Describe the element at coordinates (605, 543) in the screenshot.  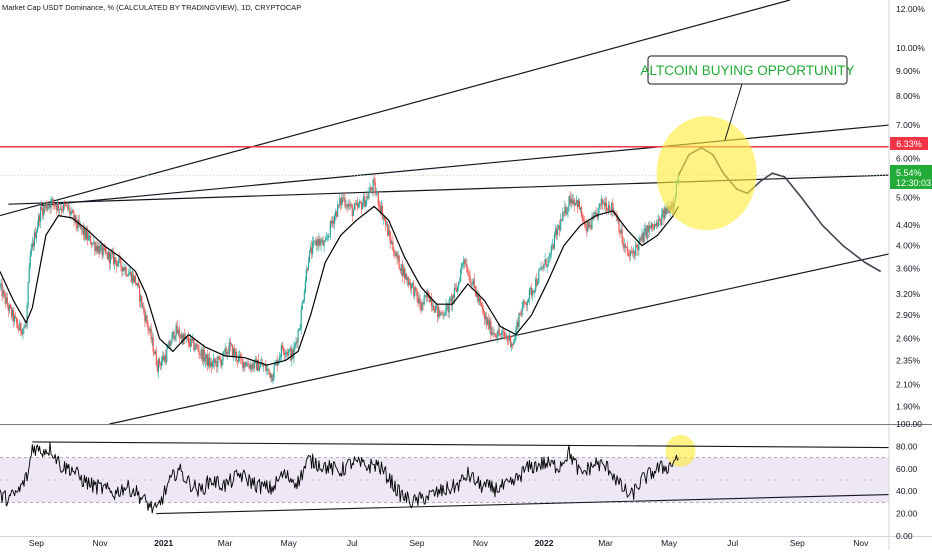
I see `x-tick-label: Mar` at that location.